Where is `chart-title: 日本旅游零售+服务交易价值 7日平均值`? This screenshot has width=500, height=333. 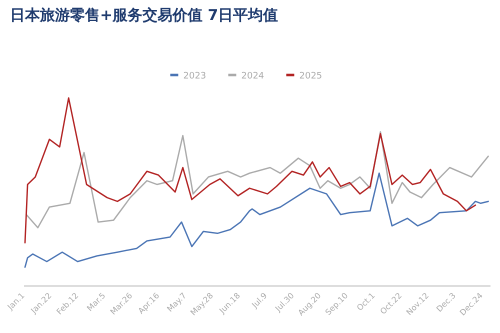 chart-title: 日本旅游零售+服务交易价值 7日平均值 is located at coordinates (144, 15).